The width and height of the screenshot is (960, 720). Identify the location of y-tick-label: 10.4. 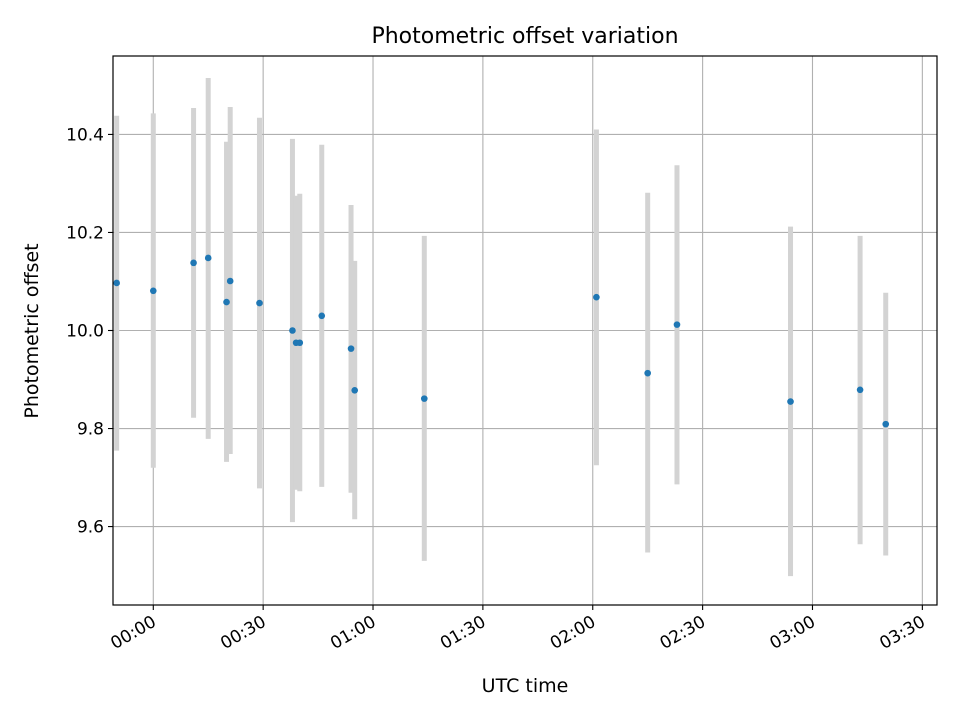
(85, 135).